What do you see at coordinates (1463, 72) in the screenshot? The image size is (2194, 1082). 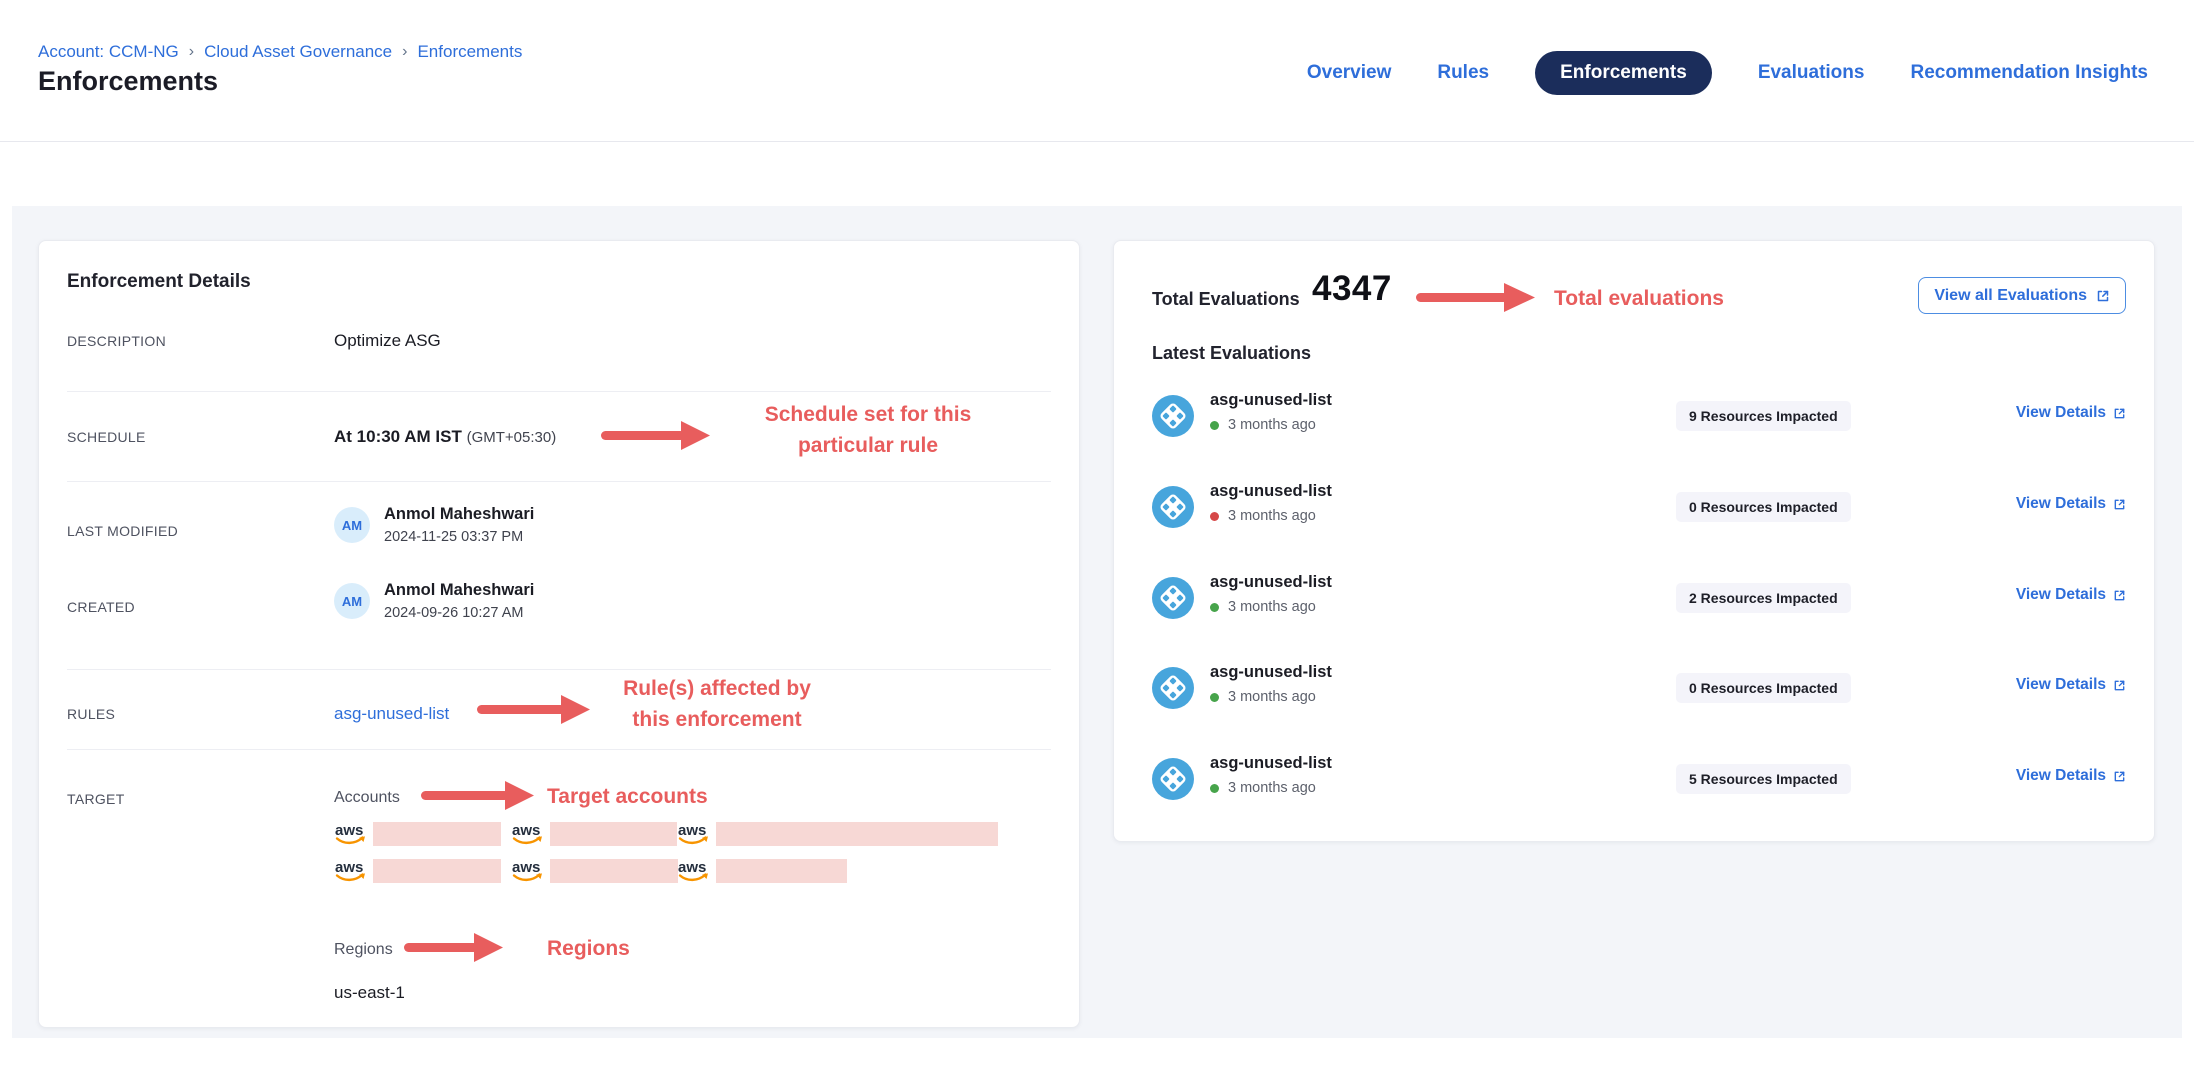 I see `tab-rules: Rules` at bounding box center [1463, 72].